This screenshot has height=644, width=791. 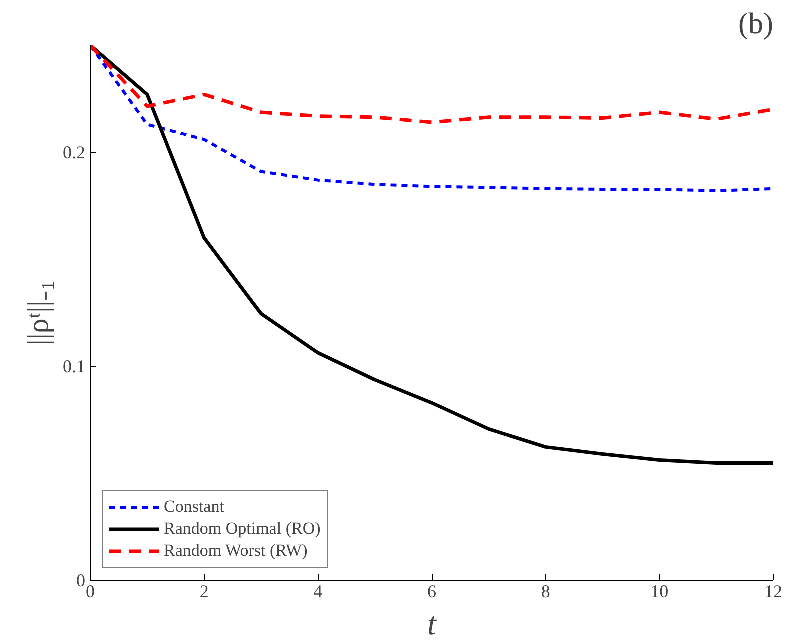 I want to click on legend-label: Constant, so click(x=194, y=507).